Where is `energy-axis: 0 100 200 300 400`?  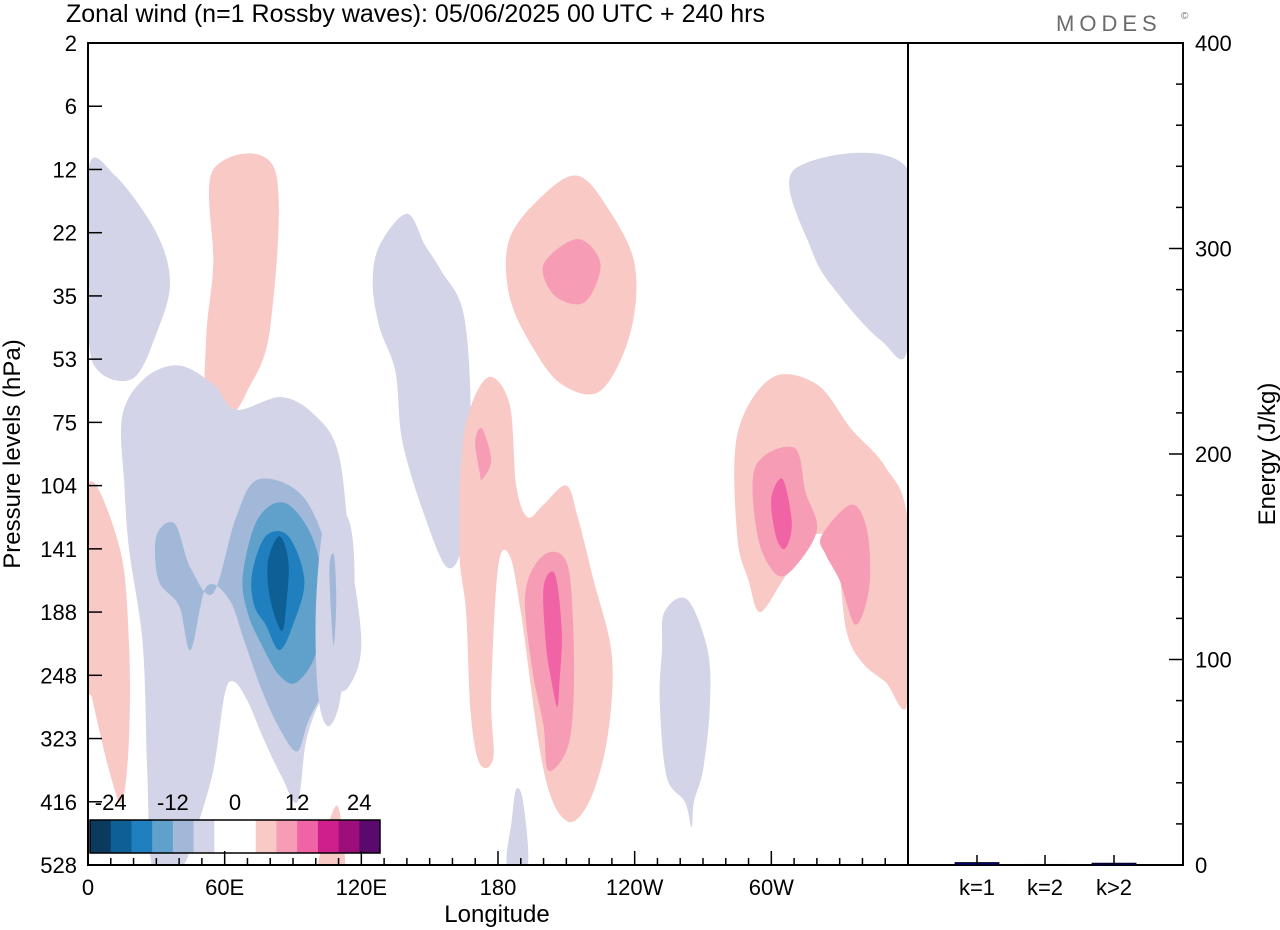 energy-axis: 0 100 200 300 400 is located at coordinates (1200, 454).